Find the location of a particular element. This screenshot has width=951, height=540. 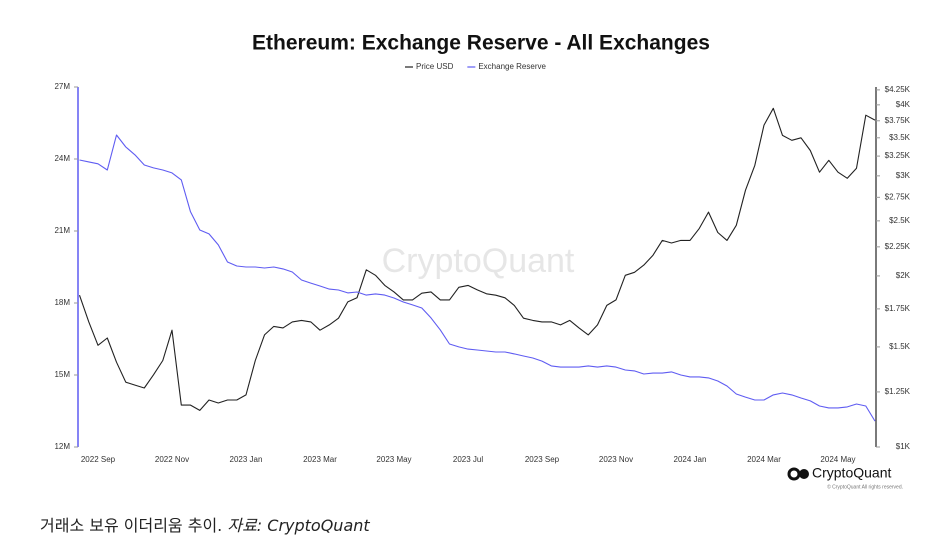

x-tick-label: 2022 Nov is located at coordinates (172, 459).